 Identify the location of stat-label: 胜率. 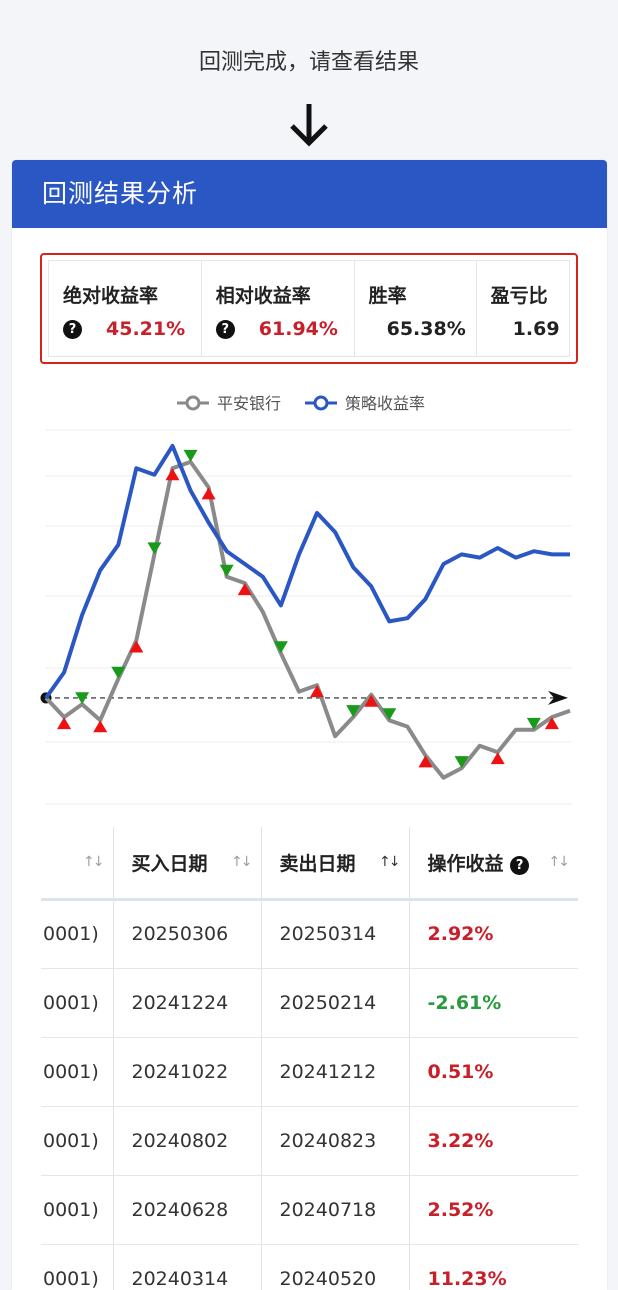
(387, 296).